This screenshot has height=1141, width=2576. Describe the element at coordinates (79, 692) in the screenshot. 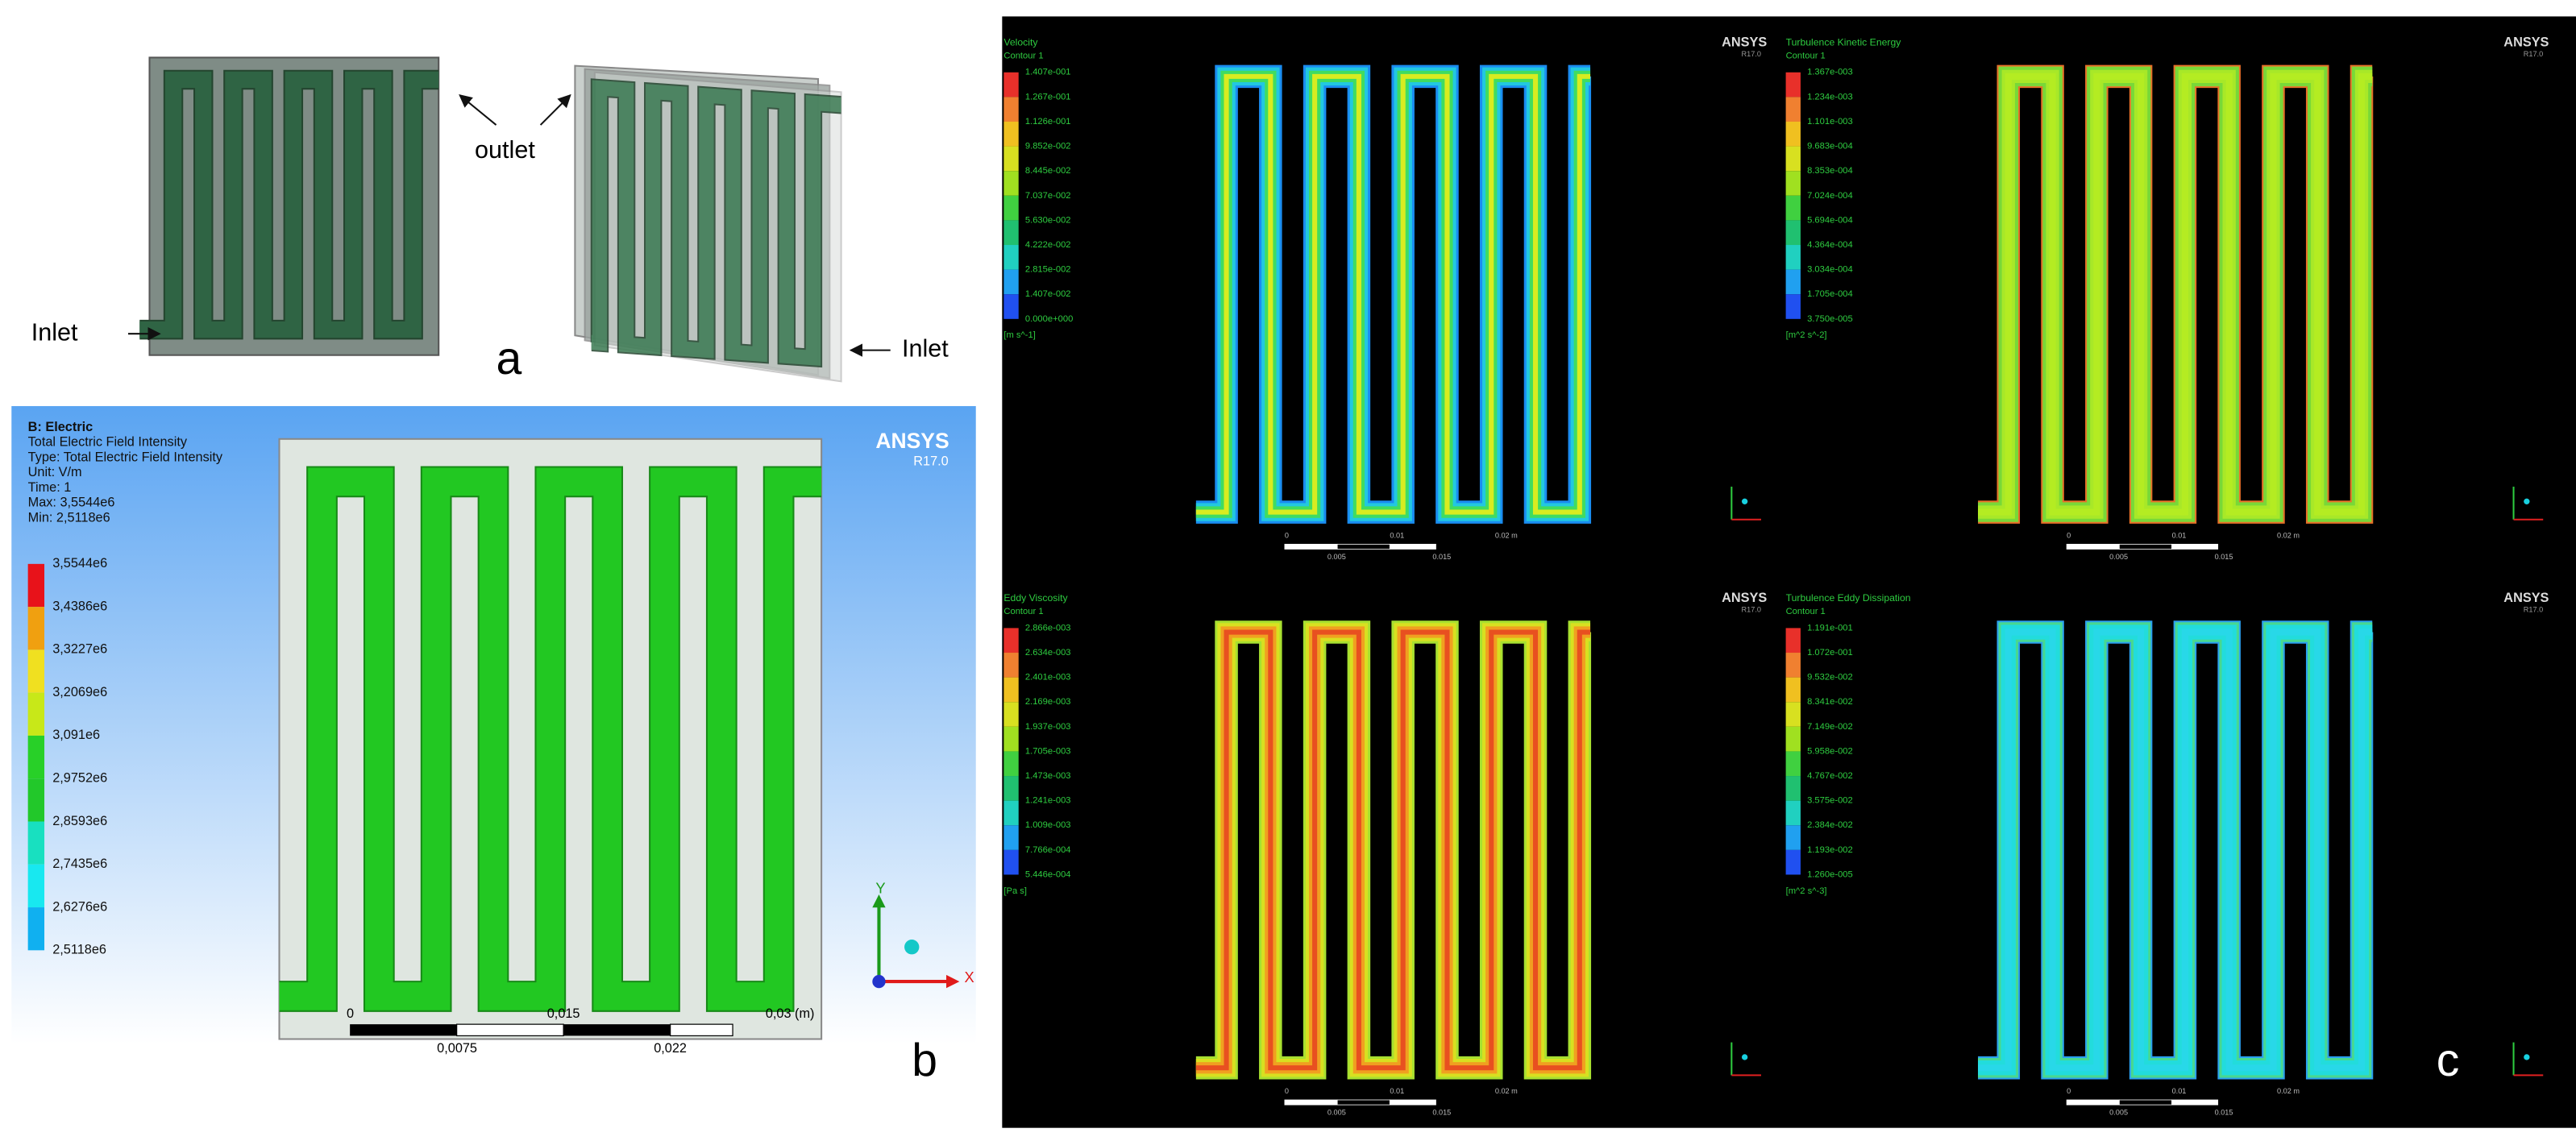

I see `legend-label: 3,2069e6` at that location.